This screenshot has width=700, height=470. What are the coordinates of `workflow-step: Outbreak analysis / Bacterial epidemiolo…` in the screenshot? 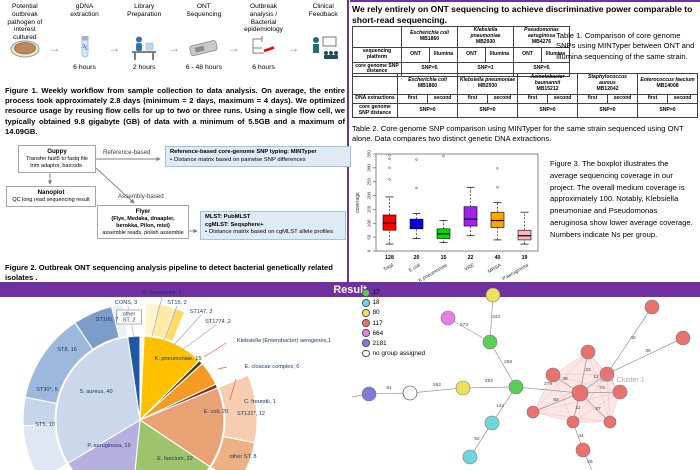 It's located at (264, 38).